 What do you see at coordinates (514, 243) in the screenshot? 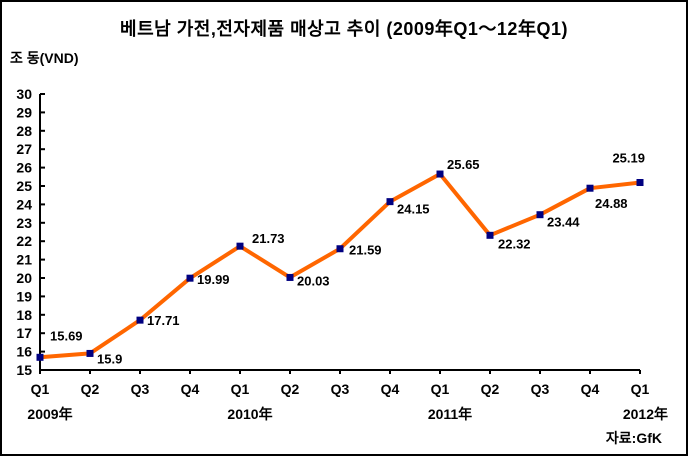
I see `data-label: 22.32` at bounding box center [514, 243].